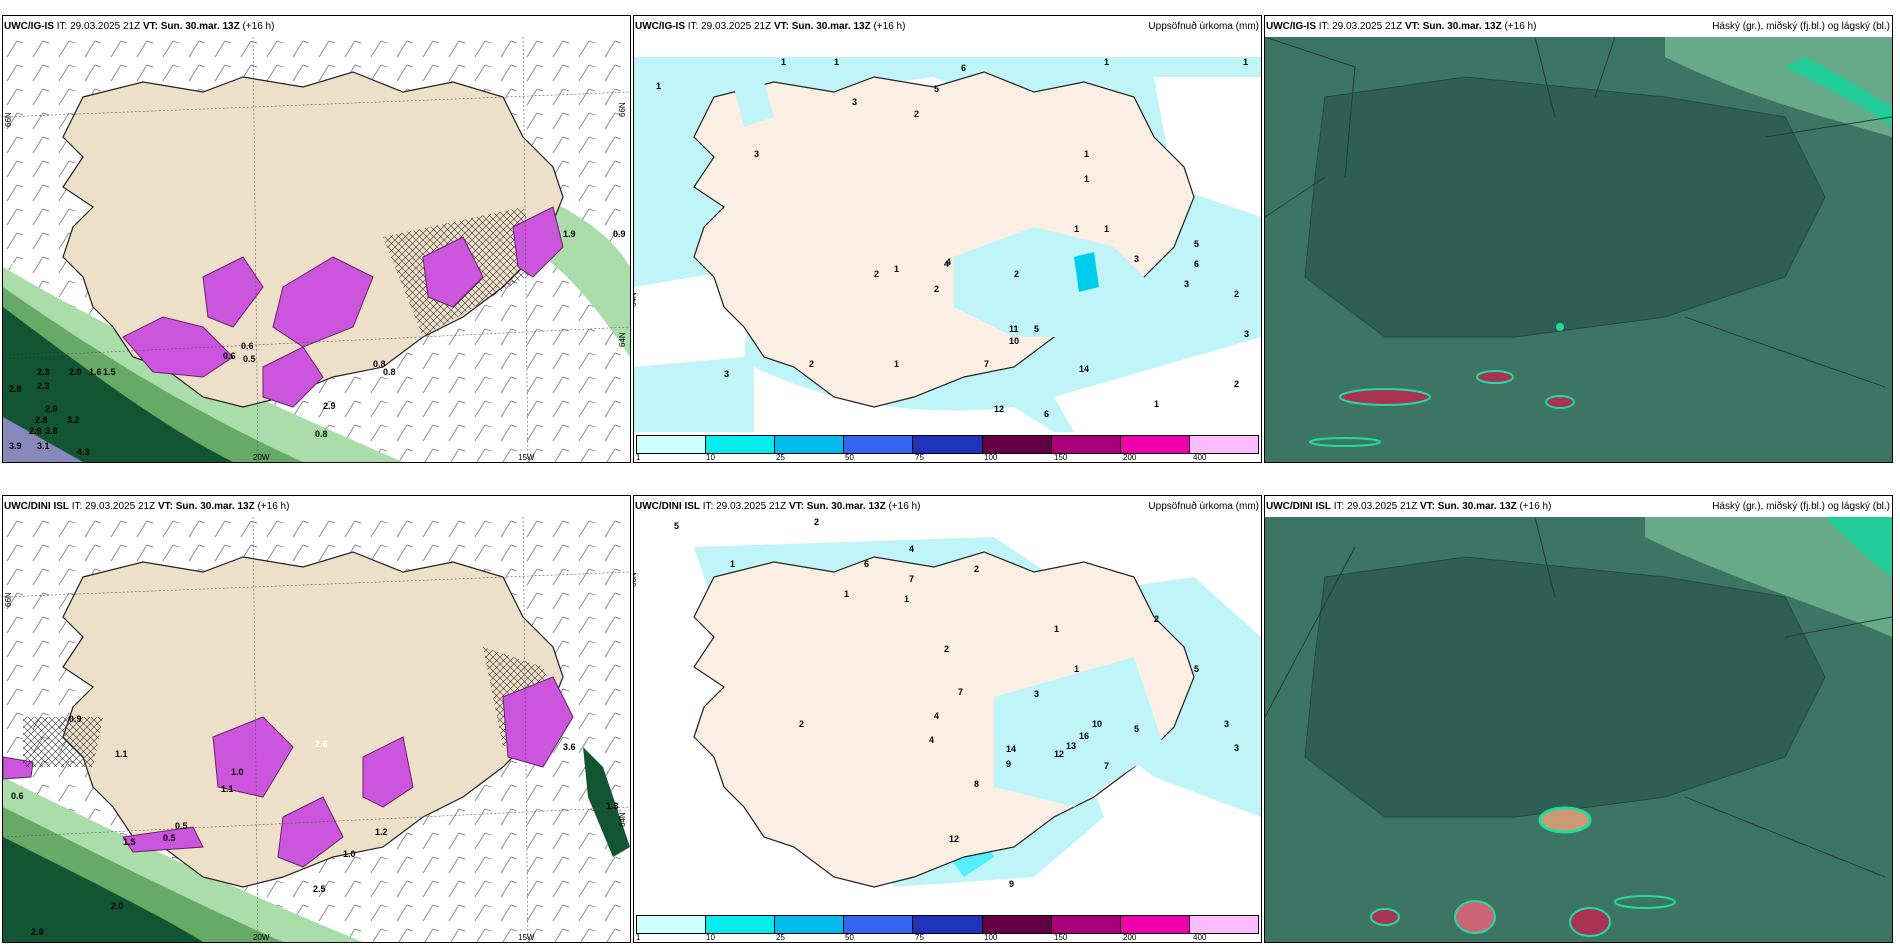 This screenshot has height=950, width=1900. What do you see at coordinates (43, 372) in the screenshot?
I see `wind-value-label: 2.3` at bounding box center [43, 372].